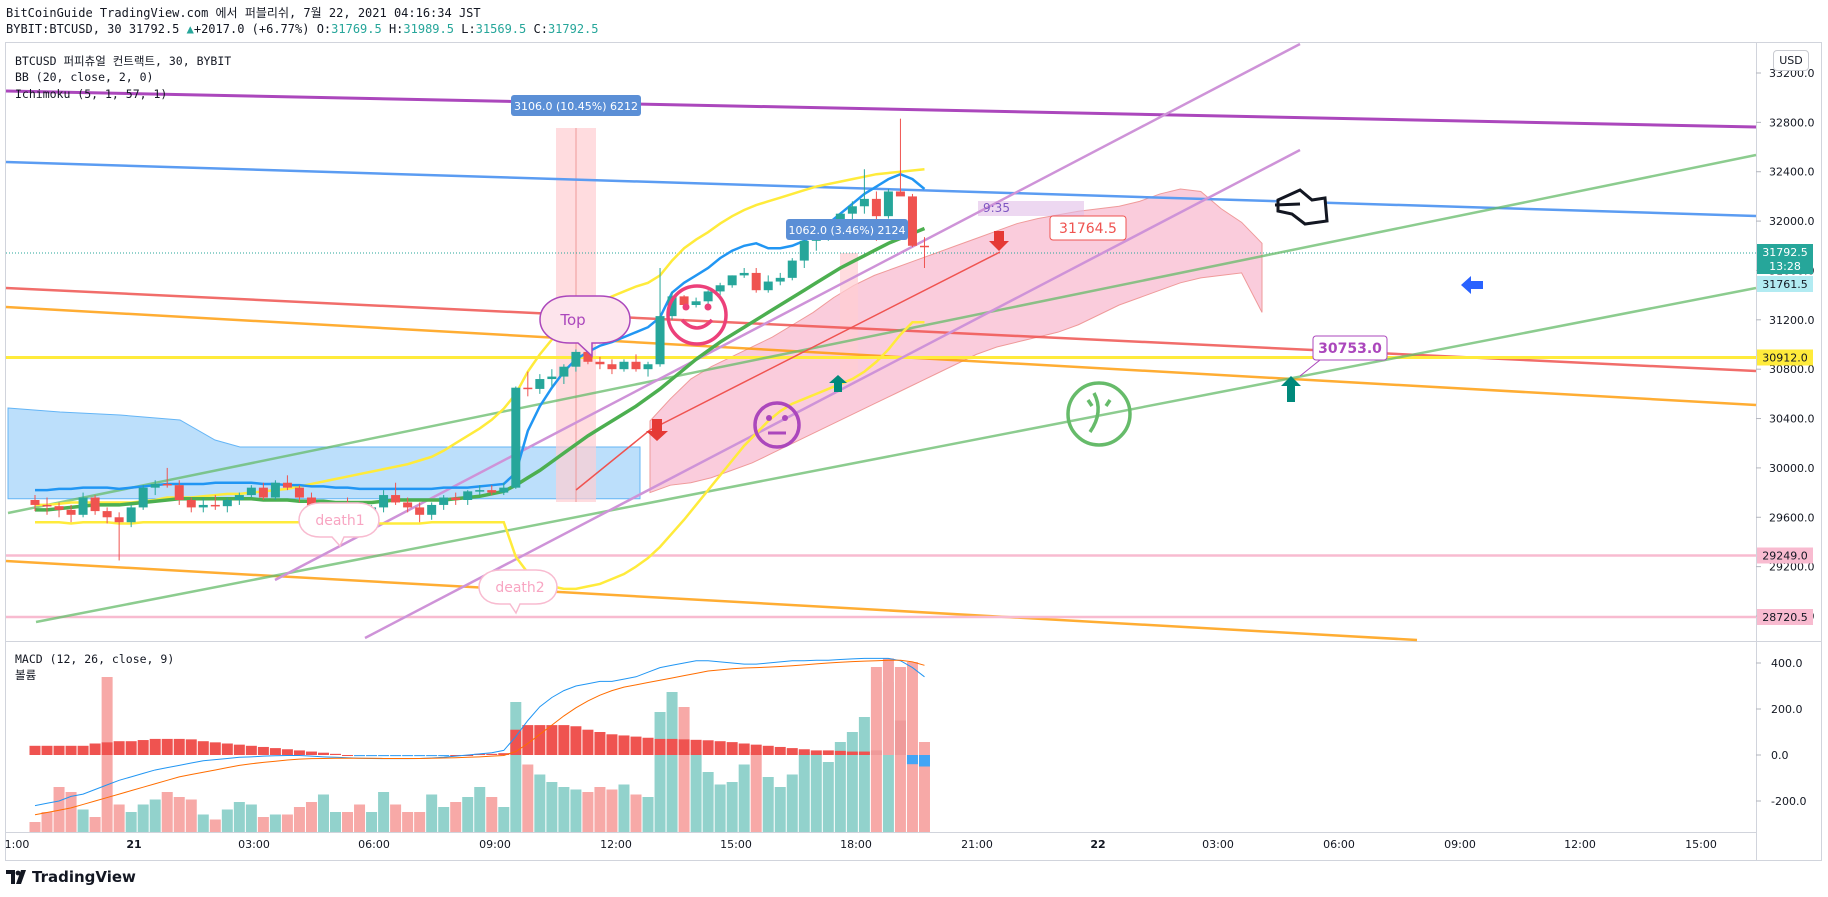 The height and width of the screenshot is (897, 1828). Describe the element at coordinates (1792, 419) in the screenshot. I see `price-tick-label: 30400.0` at that location.